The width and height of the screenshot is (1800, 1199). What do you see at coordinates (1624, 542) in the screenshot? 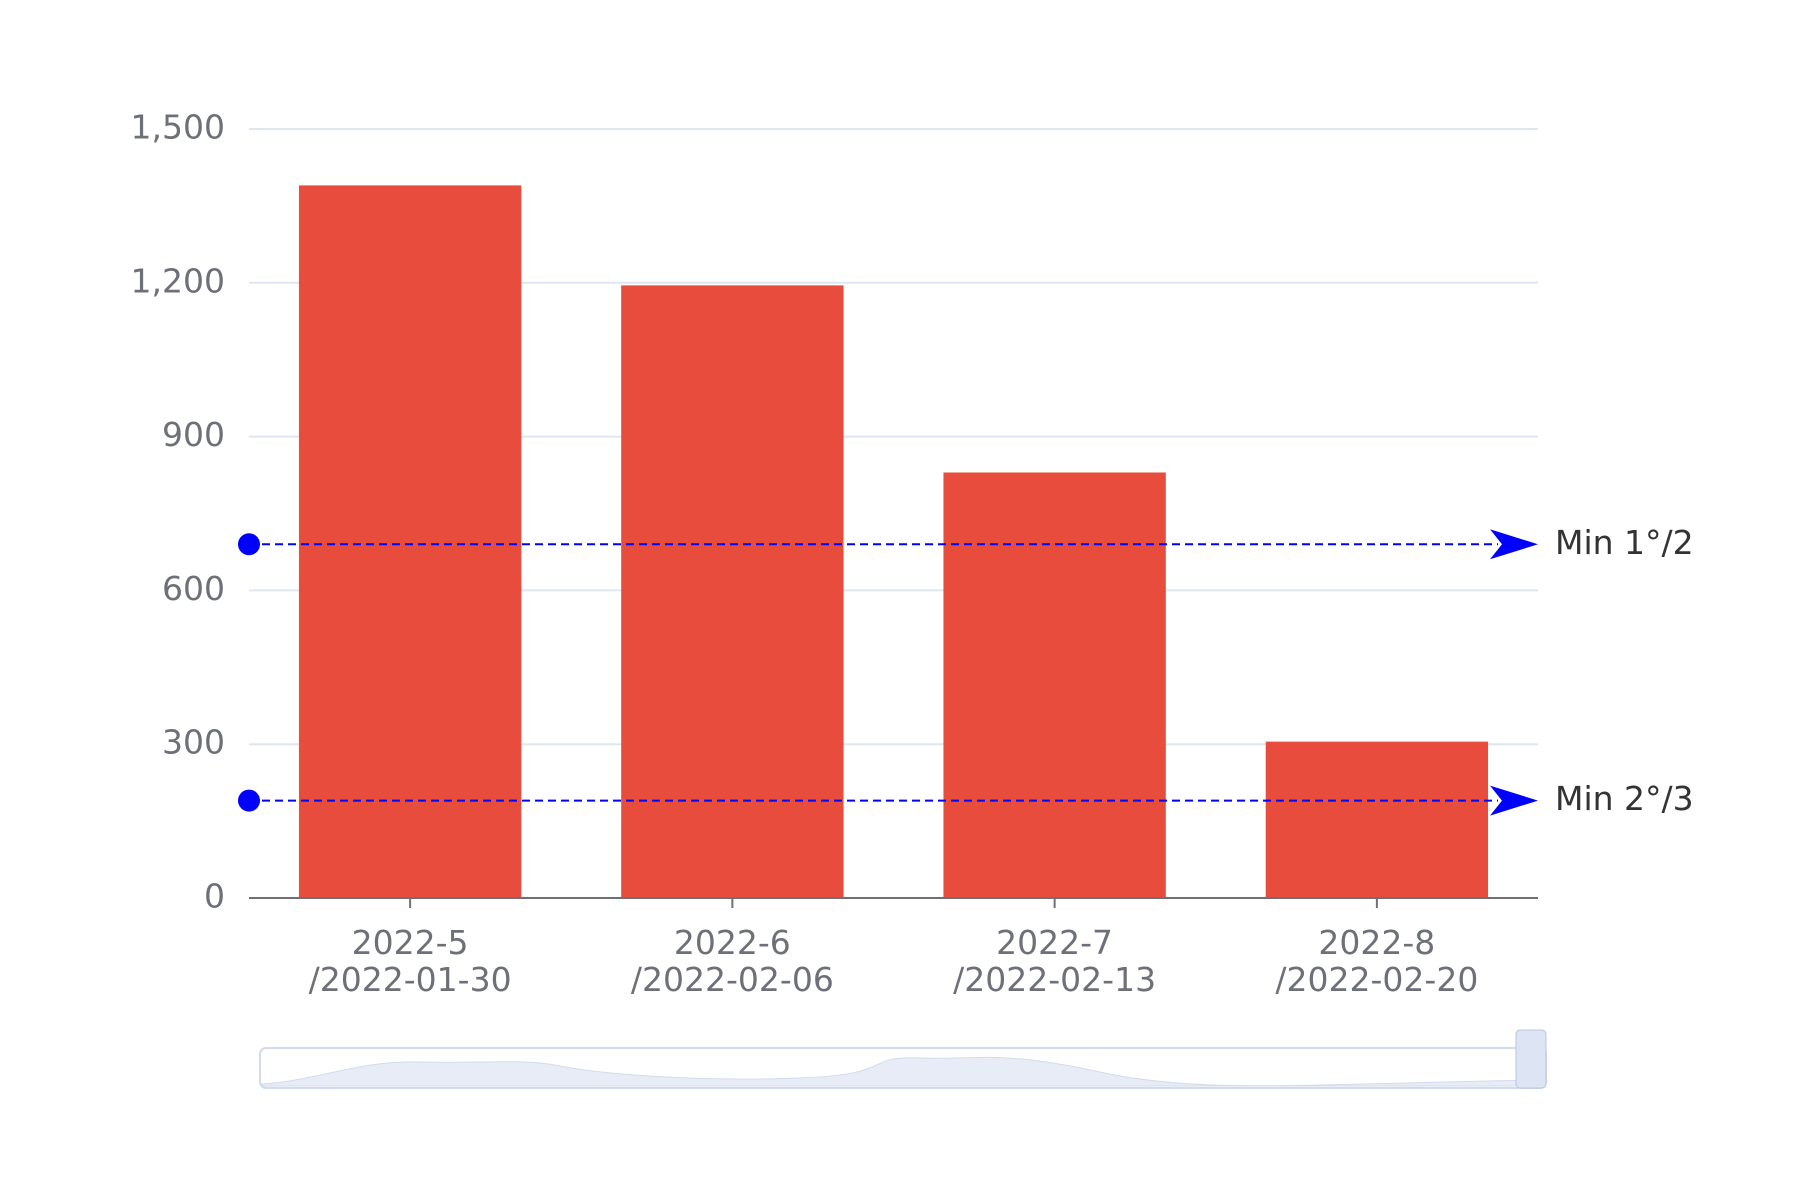
I see `mark-line-label: Min 1°/2` at bounding box center [1624, 542].